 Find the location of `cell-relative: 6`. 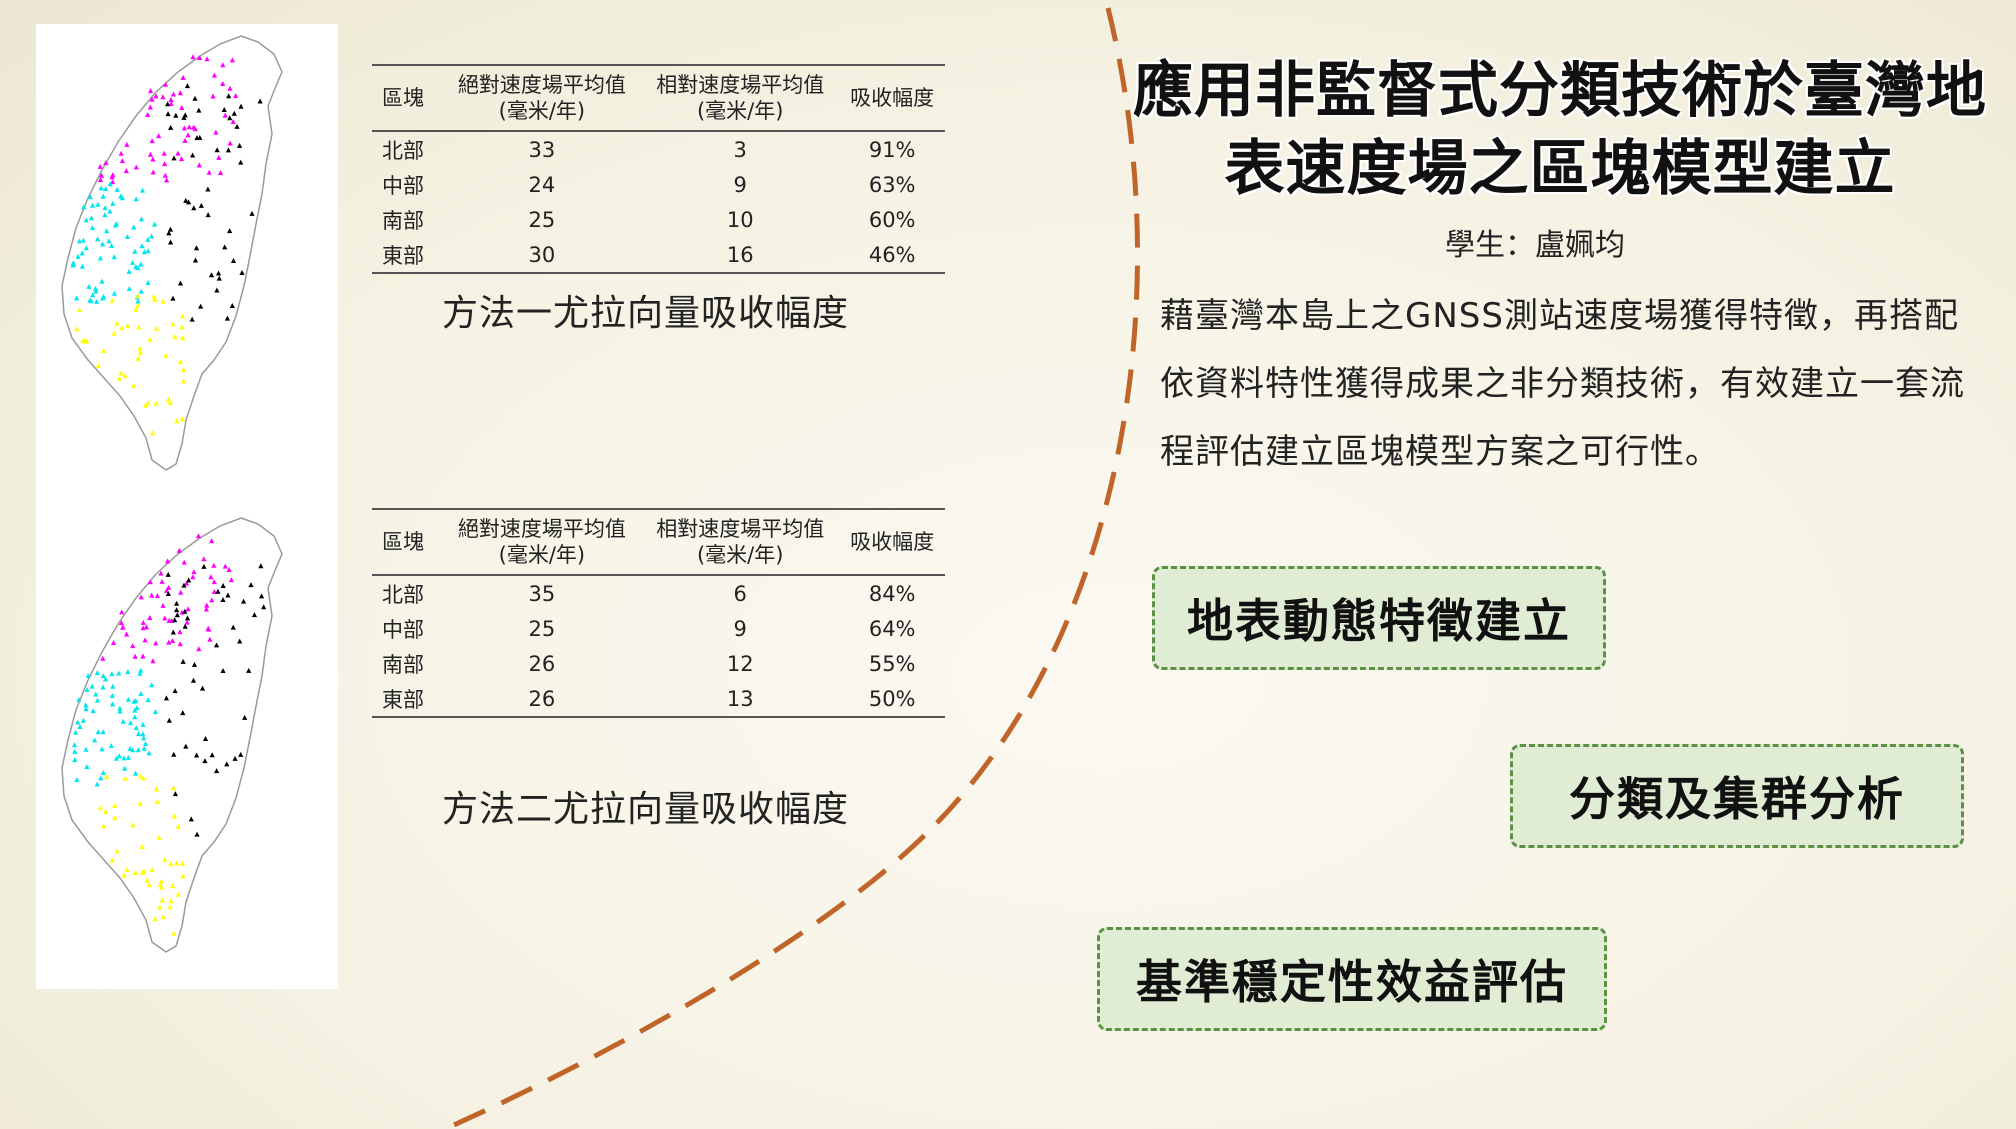

cell-relative: 6 is located at coordinates (740, 593).